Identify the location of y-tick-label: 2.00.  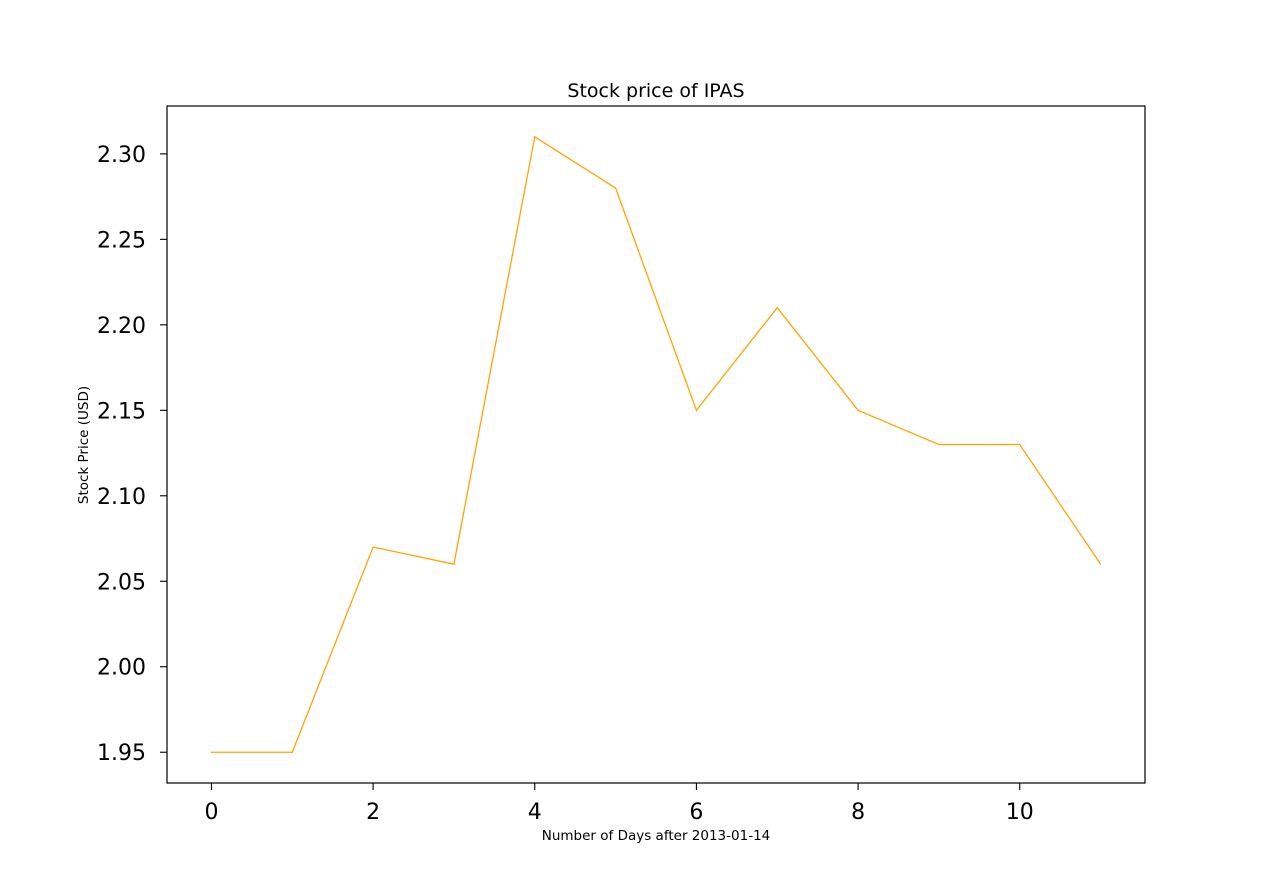
(121, 668).